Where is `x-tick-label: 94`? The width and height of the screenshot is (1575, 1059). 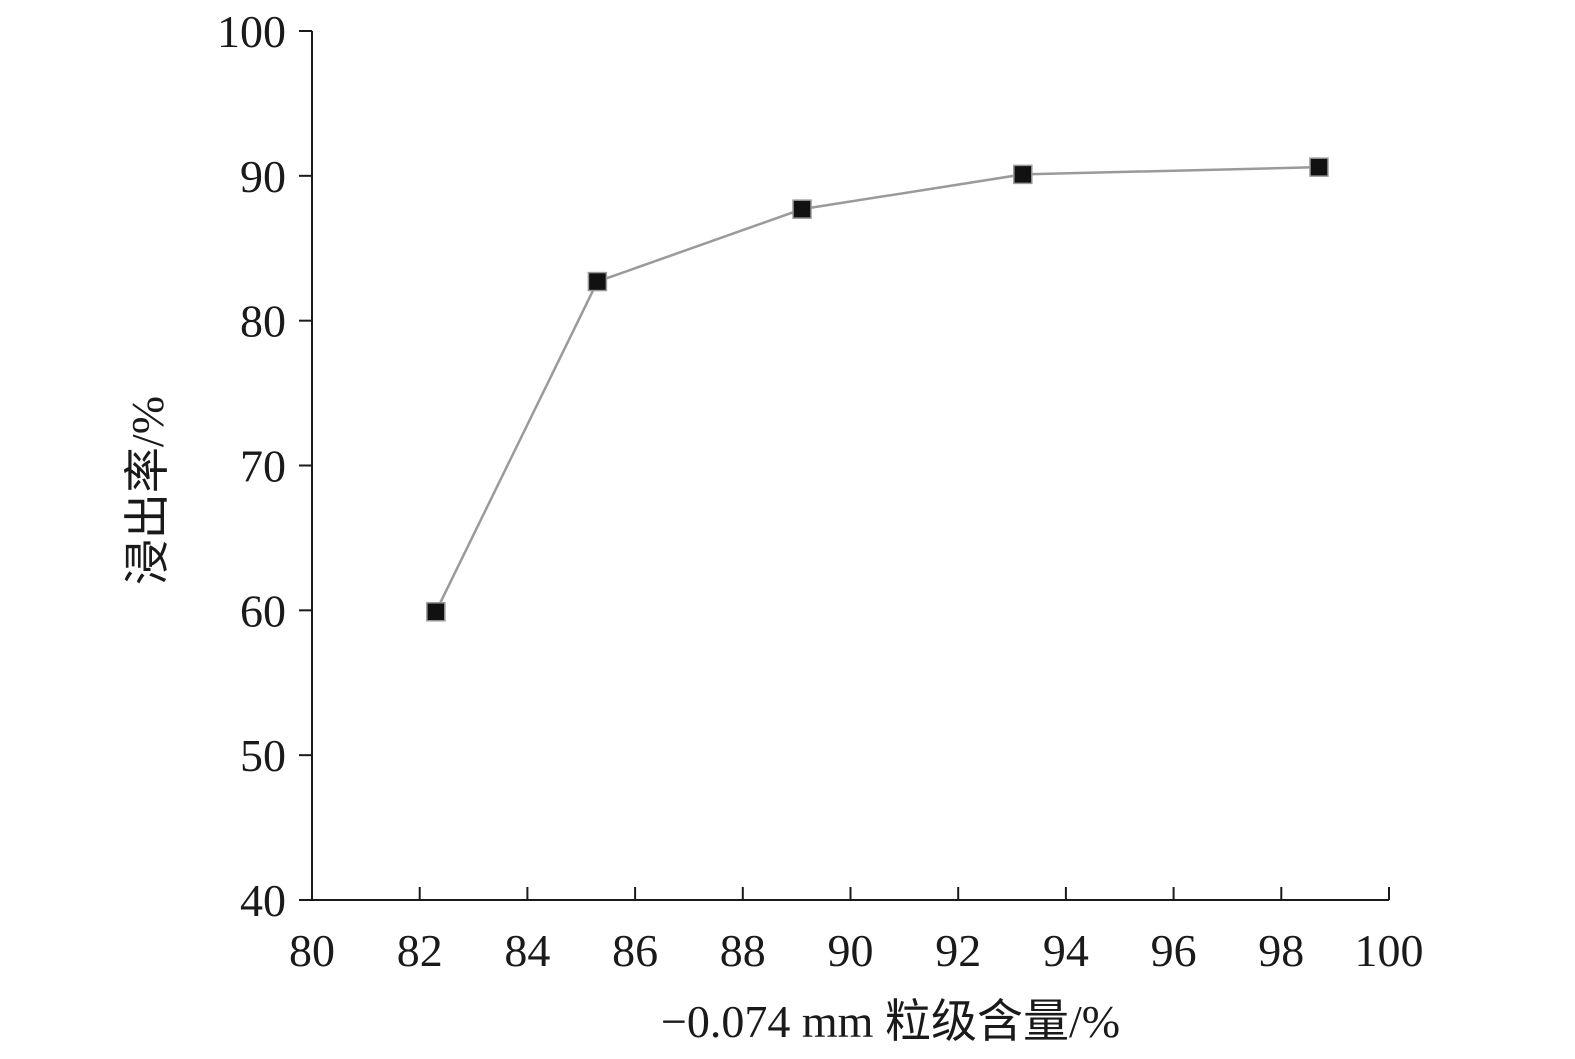
x-tick-label: 94 is located at coordinates (1066, 950).